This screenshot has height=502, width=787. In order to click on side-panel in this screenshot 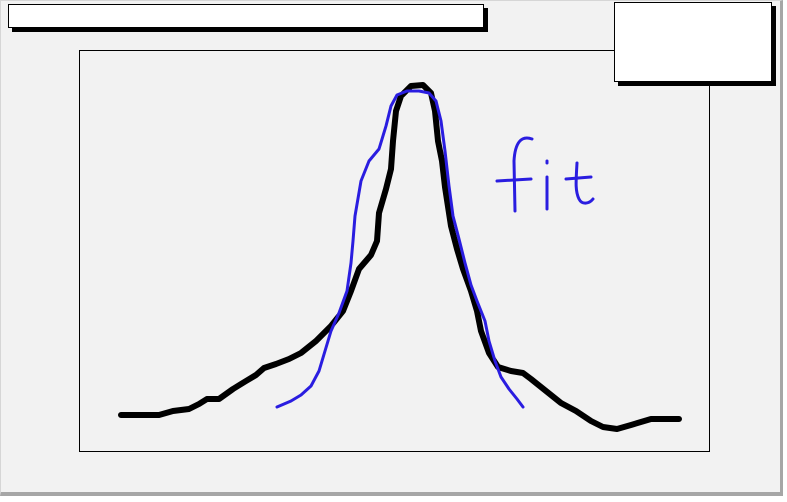, I will do `click(693, 42)`.